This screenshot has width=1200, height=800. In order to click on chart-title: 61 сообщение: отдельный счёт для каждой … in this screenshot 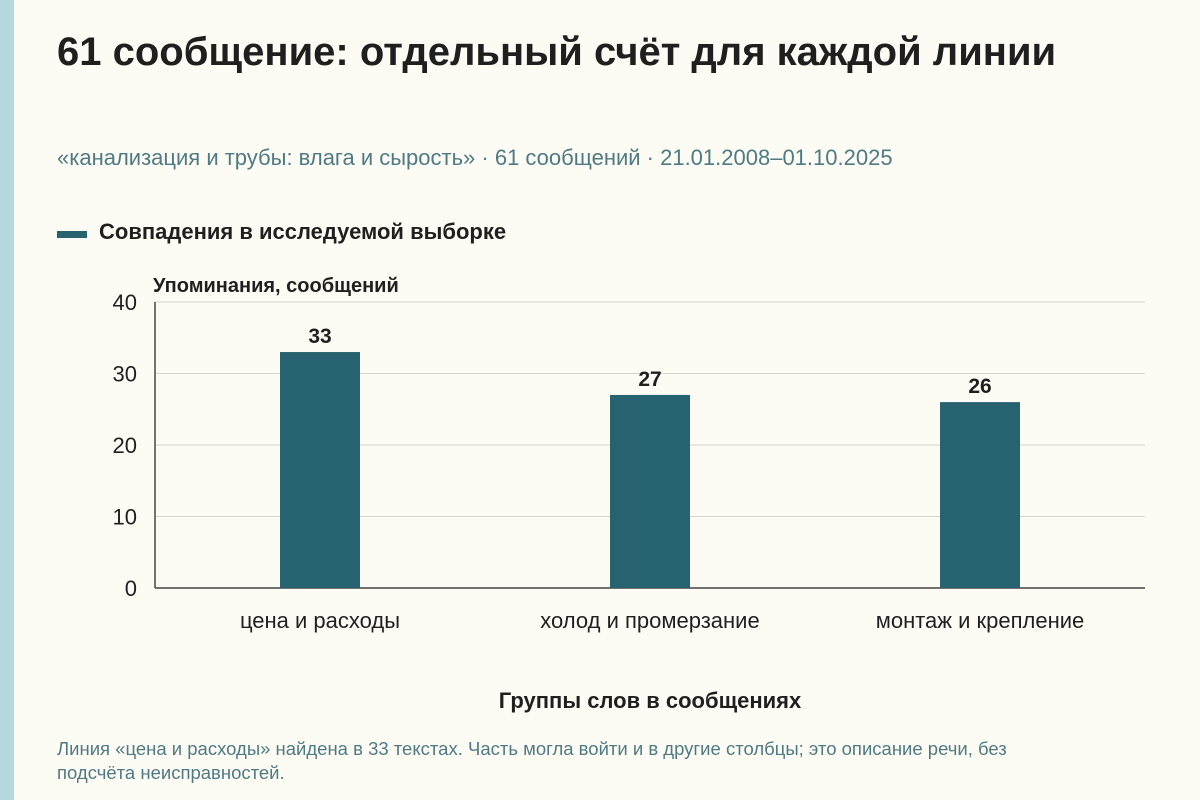, I will do `click(557, 52)`.